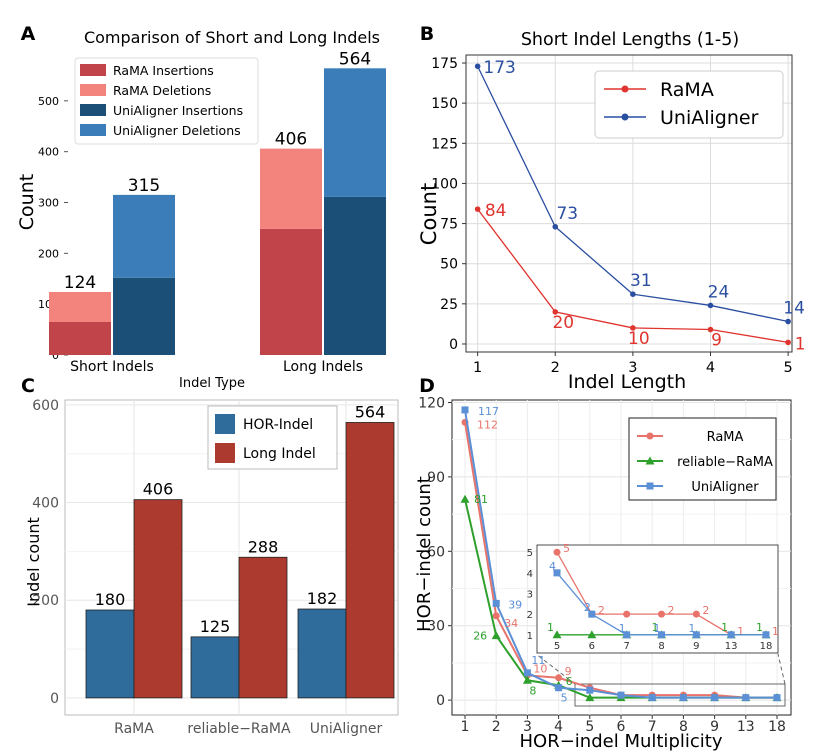  I want to click on data-label: 34, so click(511, 623).